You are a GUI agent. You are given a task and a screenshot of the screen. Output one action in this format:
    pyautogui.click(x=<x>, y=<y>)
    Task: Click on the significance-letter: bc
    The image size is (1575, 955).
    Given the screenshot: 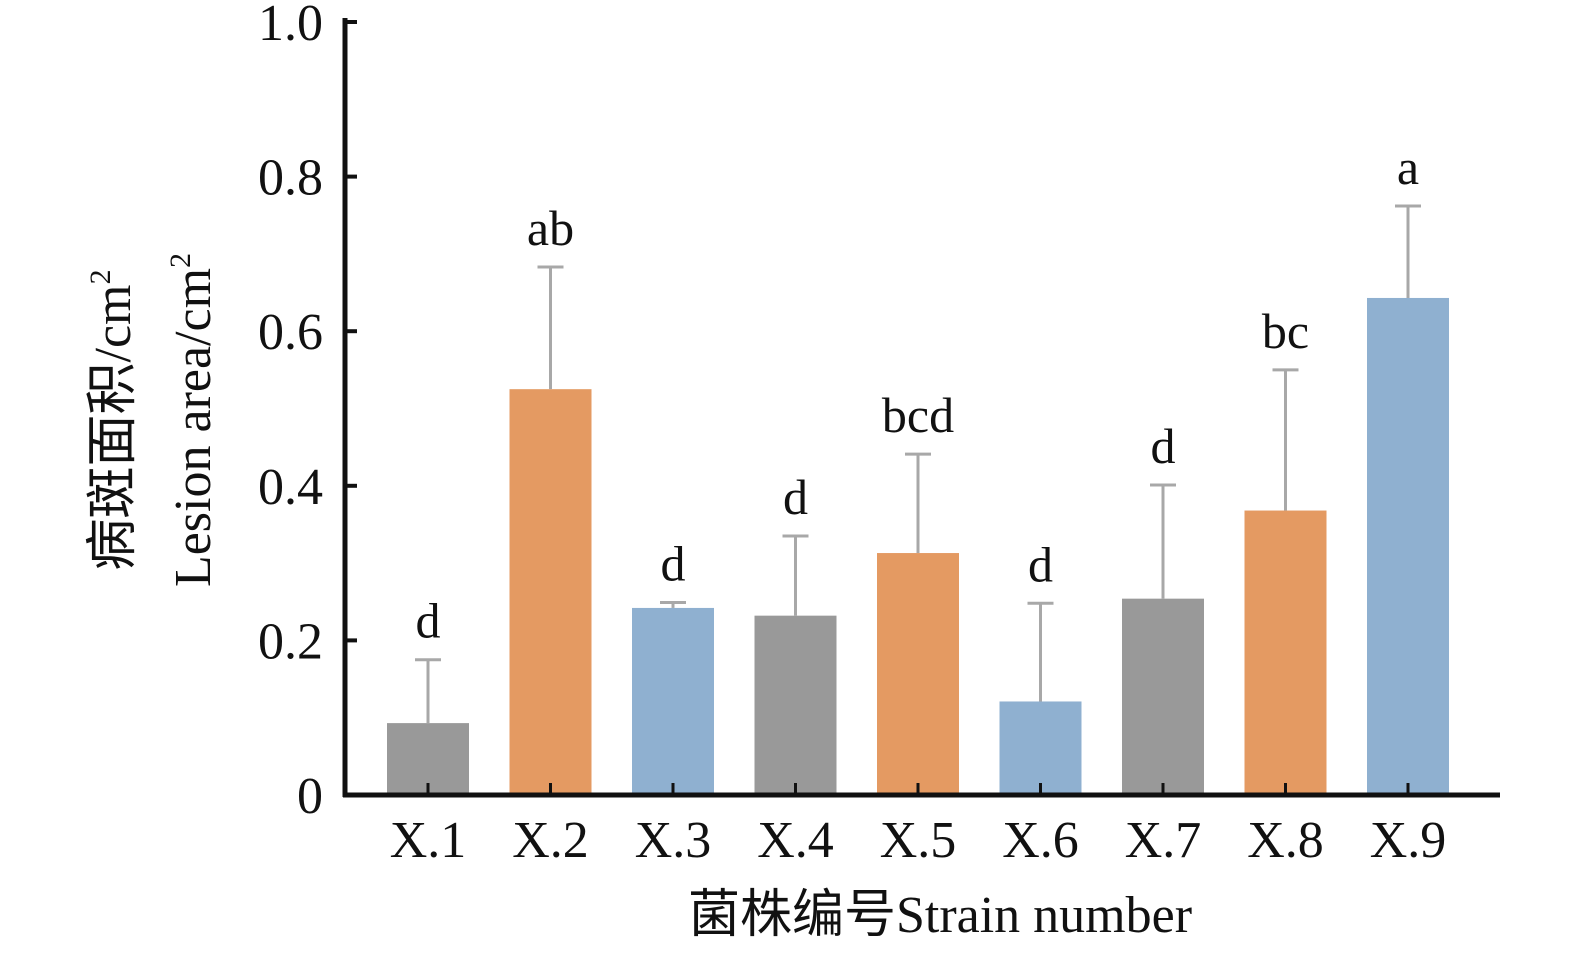 What is the action you would take?
    pyautogui.click(x=1285, y=331)
    